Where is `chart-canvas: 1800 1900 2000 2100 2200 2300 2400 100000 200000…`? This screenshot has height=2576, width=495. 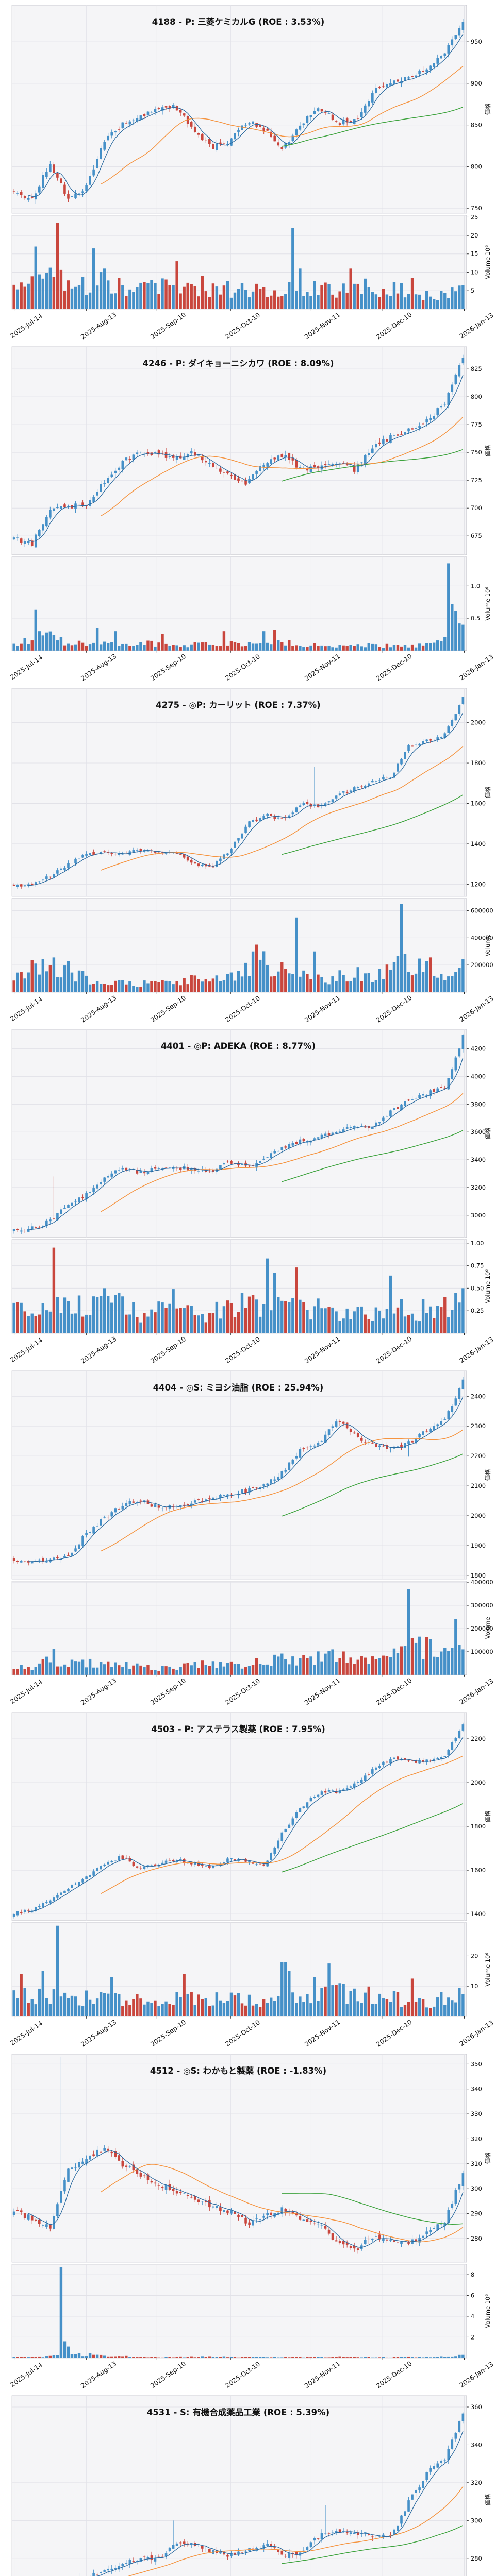
chart-canvas: 1800 1900 2000 2100 2200 2300 2400 100000 200000… is located at coordinates (252, 1538).